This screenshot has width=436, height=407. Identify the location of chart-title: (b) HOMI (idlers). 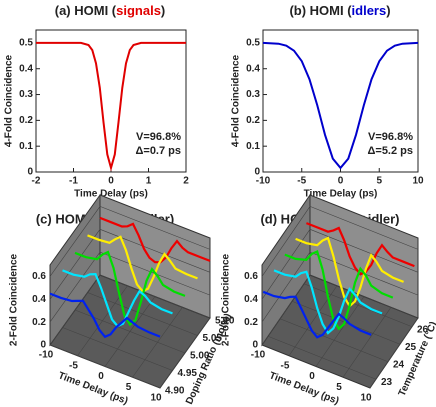
(339, 10).